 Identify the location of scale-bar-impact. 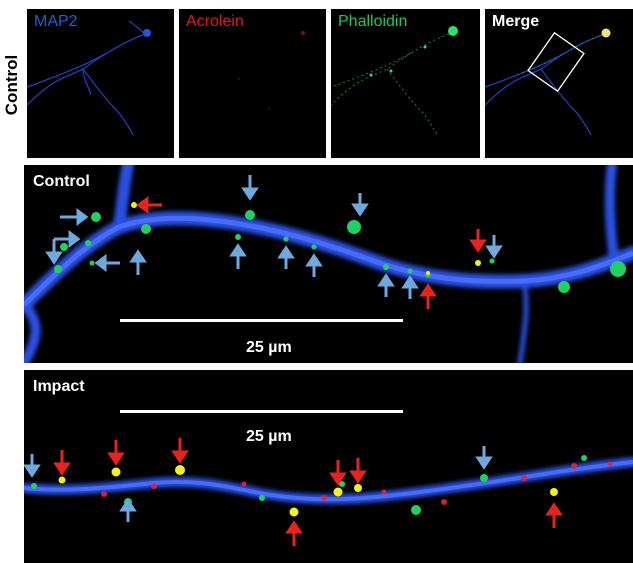
(261, 411).